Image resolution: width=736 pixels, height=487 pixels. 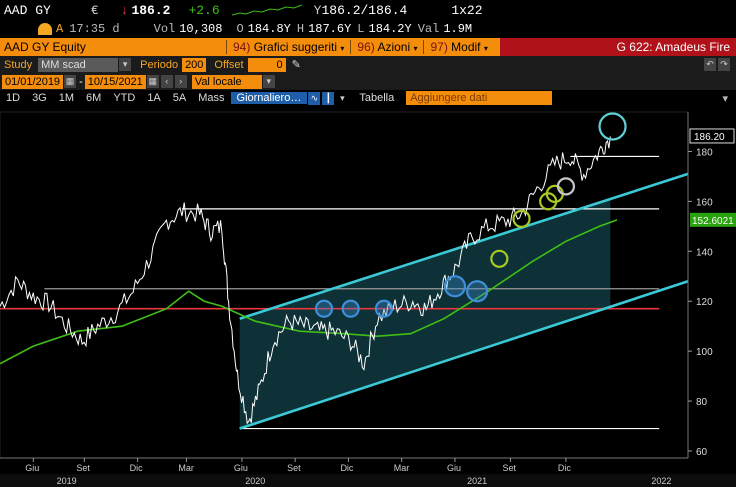 What do you see at coordinates (151, 10) in the screenshot?
I see `last-price: 186.2` at bounding box center [151, 10].